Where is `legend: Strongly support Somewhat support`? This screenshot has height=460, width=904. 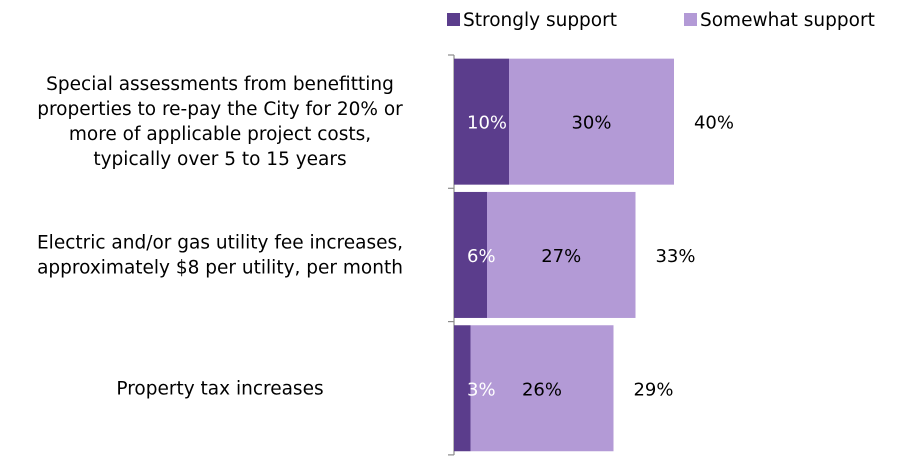
legend: Strongly support Somewhat support is located at coordinates (661, 20).